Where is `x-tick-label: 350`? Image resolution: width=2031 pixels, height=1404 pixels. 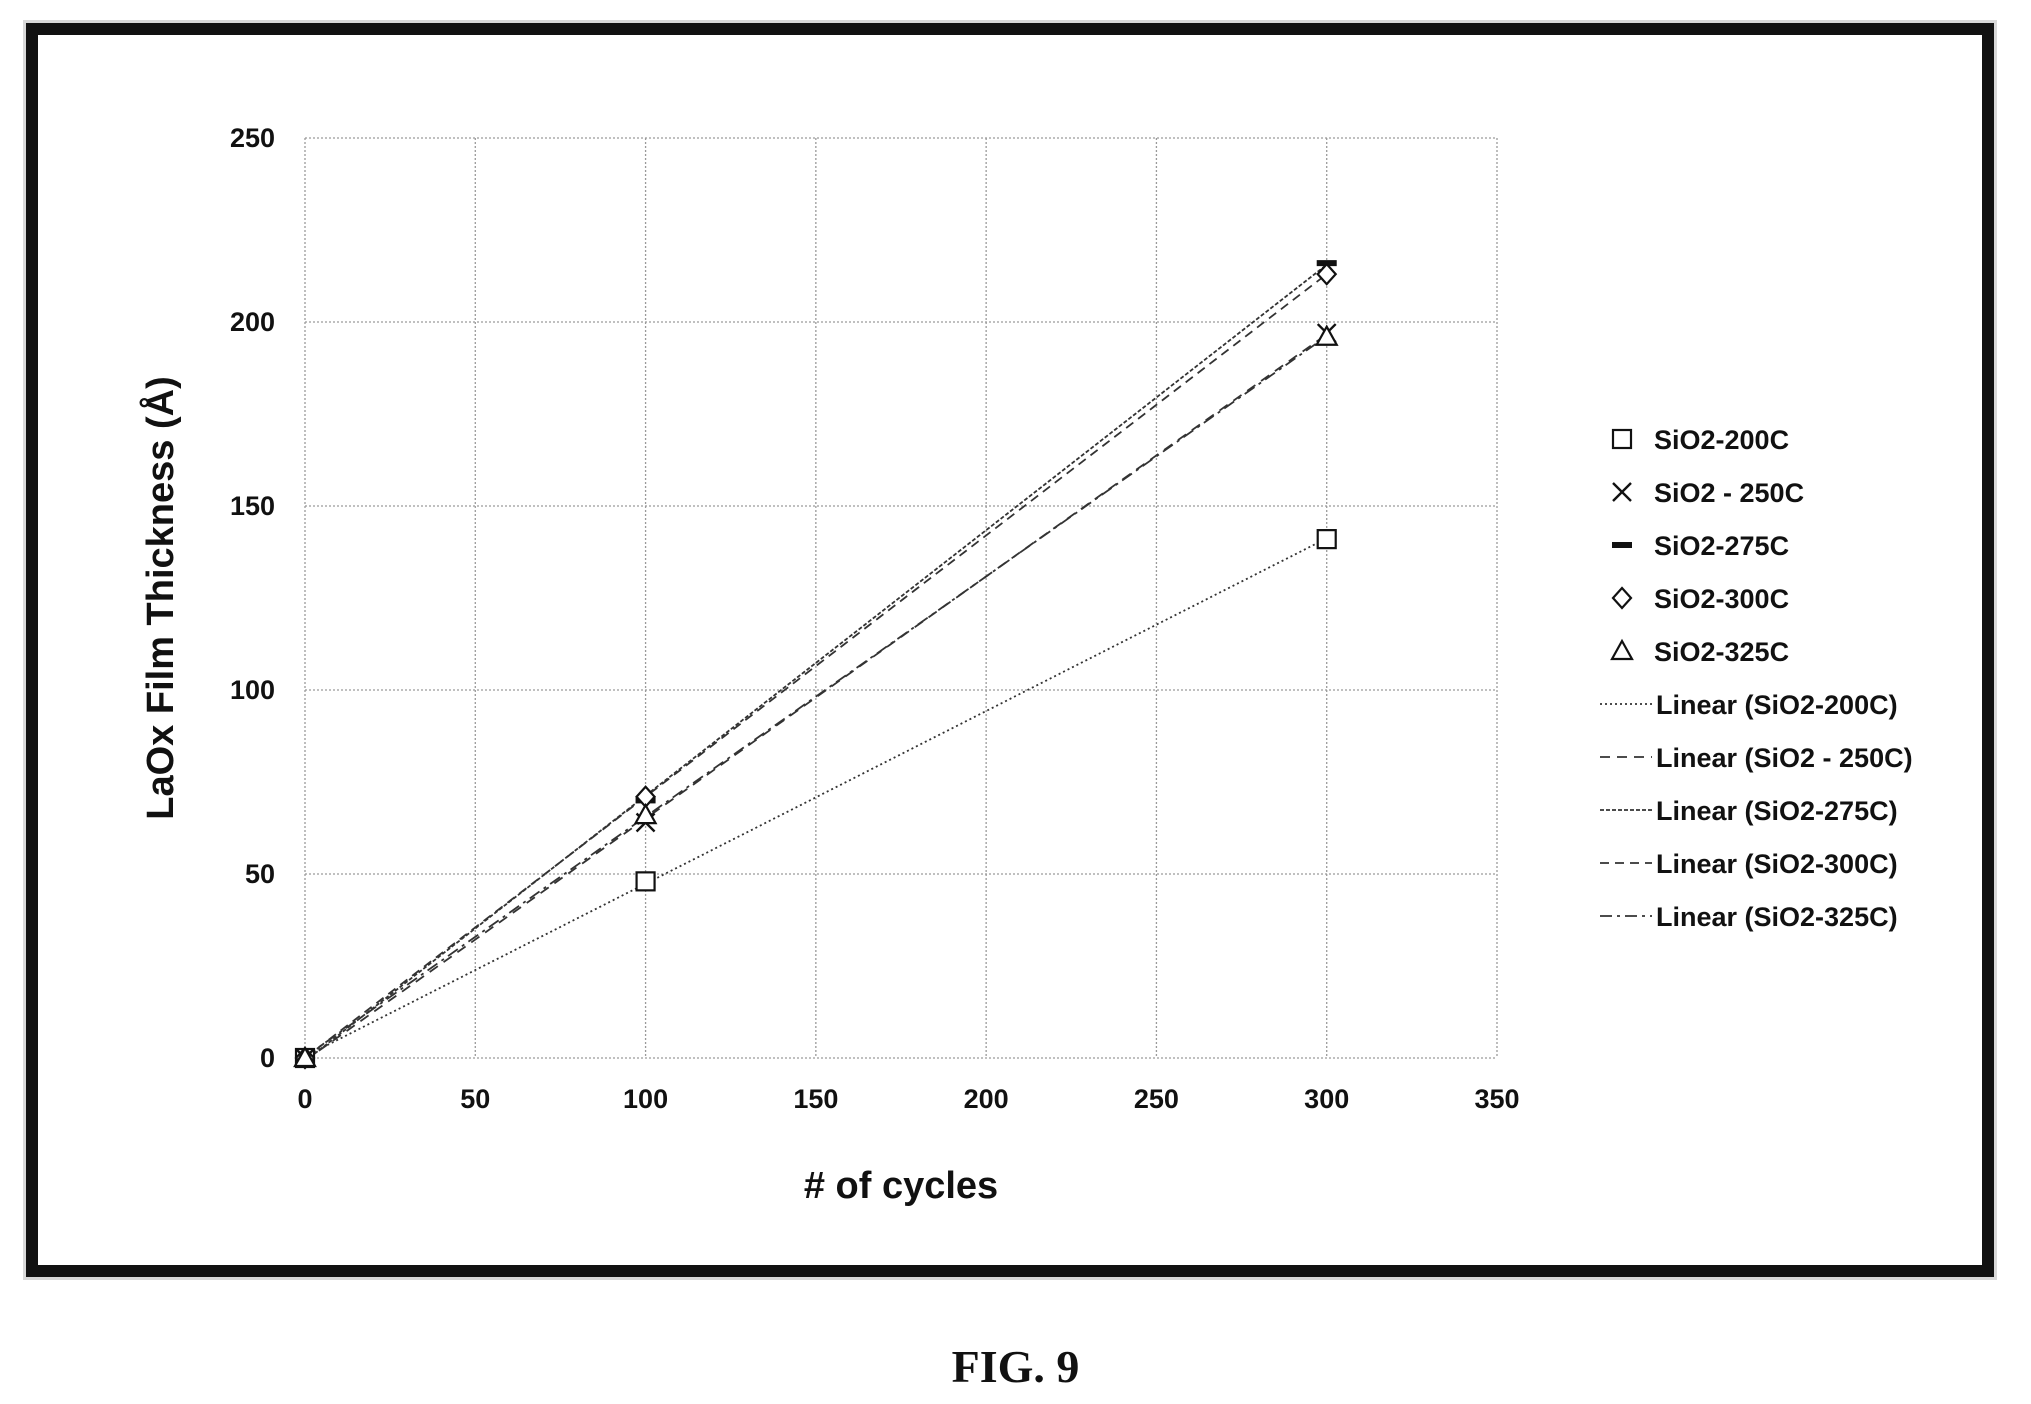
x-tick-label: 350 is located at coordinates (1496, 1099).